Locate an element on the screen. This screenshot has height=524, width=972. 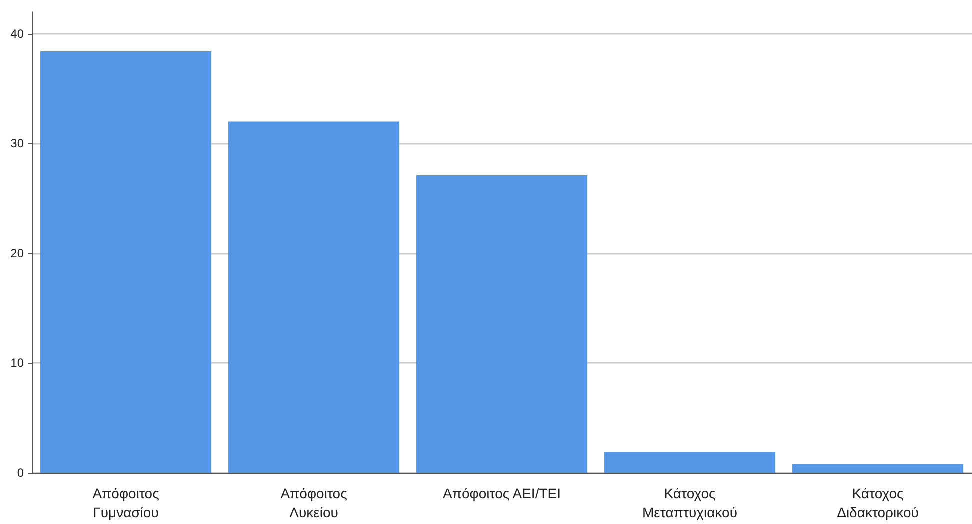
y-tick-label: 30 is located at coordinates (17, 143).